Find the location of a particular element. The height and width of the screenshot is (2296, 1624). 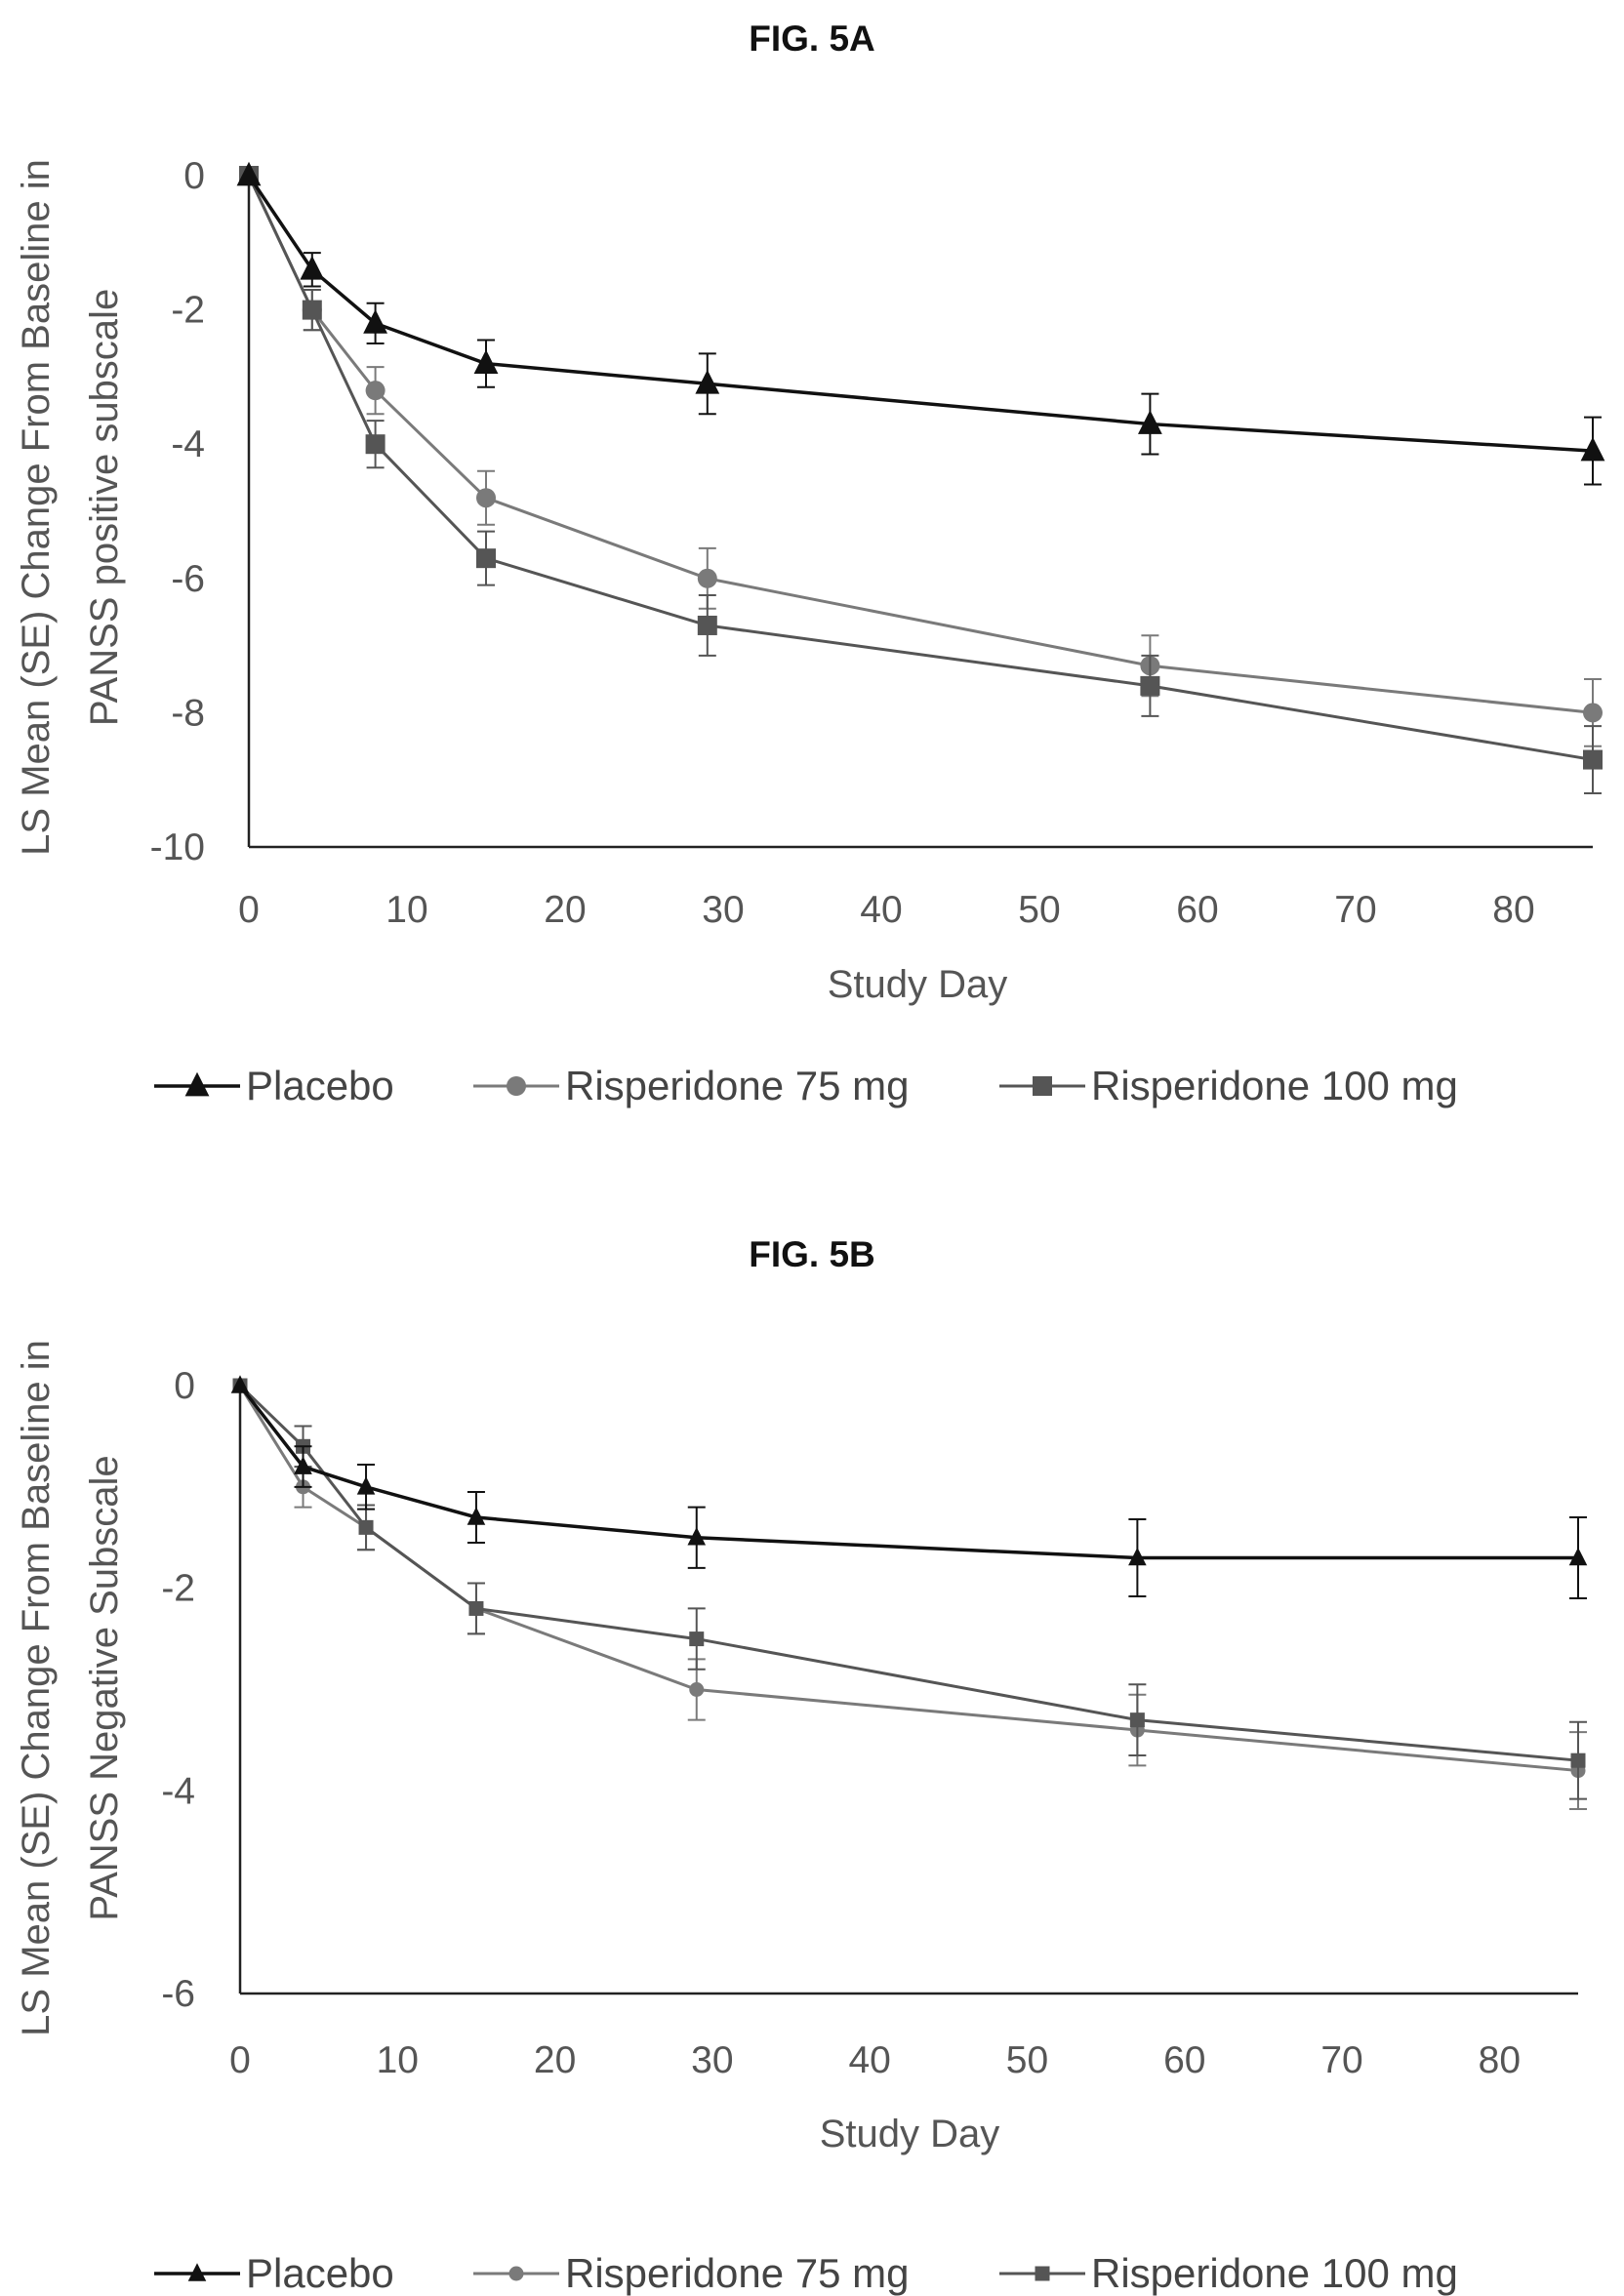

figure-title: FIG. 5A is located at coordinates (812, 39).